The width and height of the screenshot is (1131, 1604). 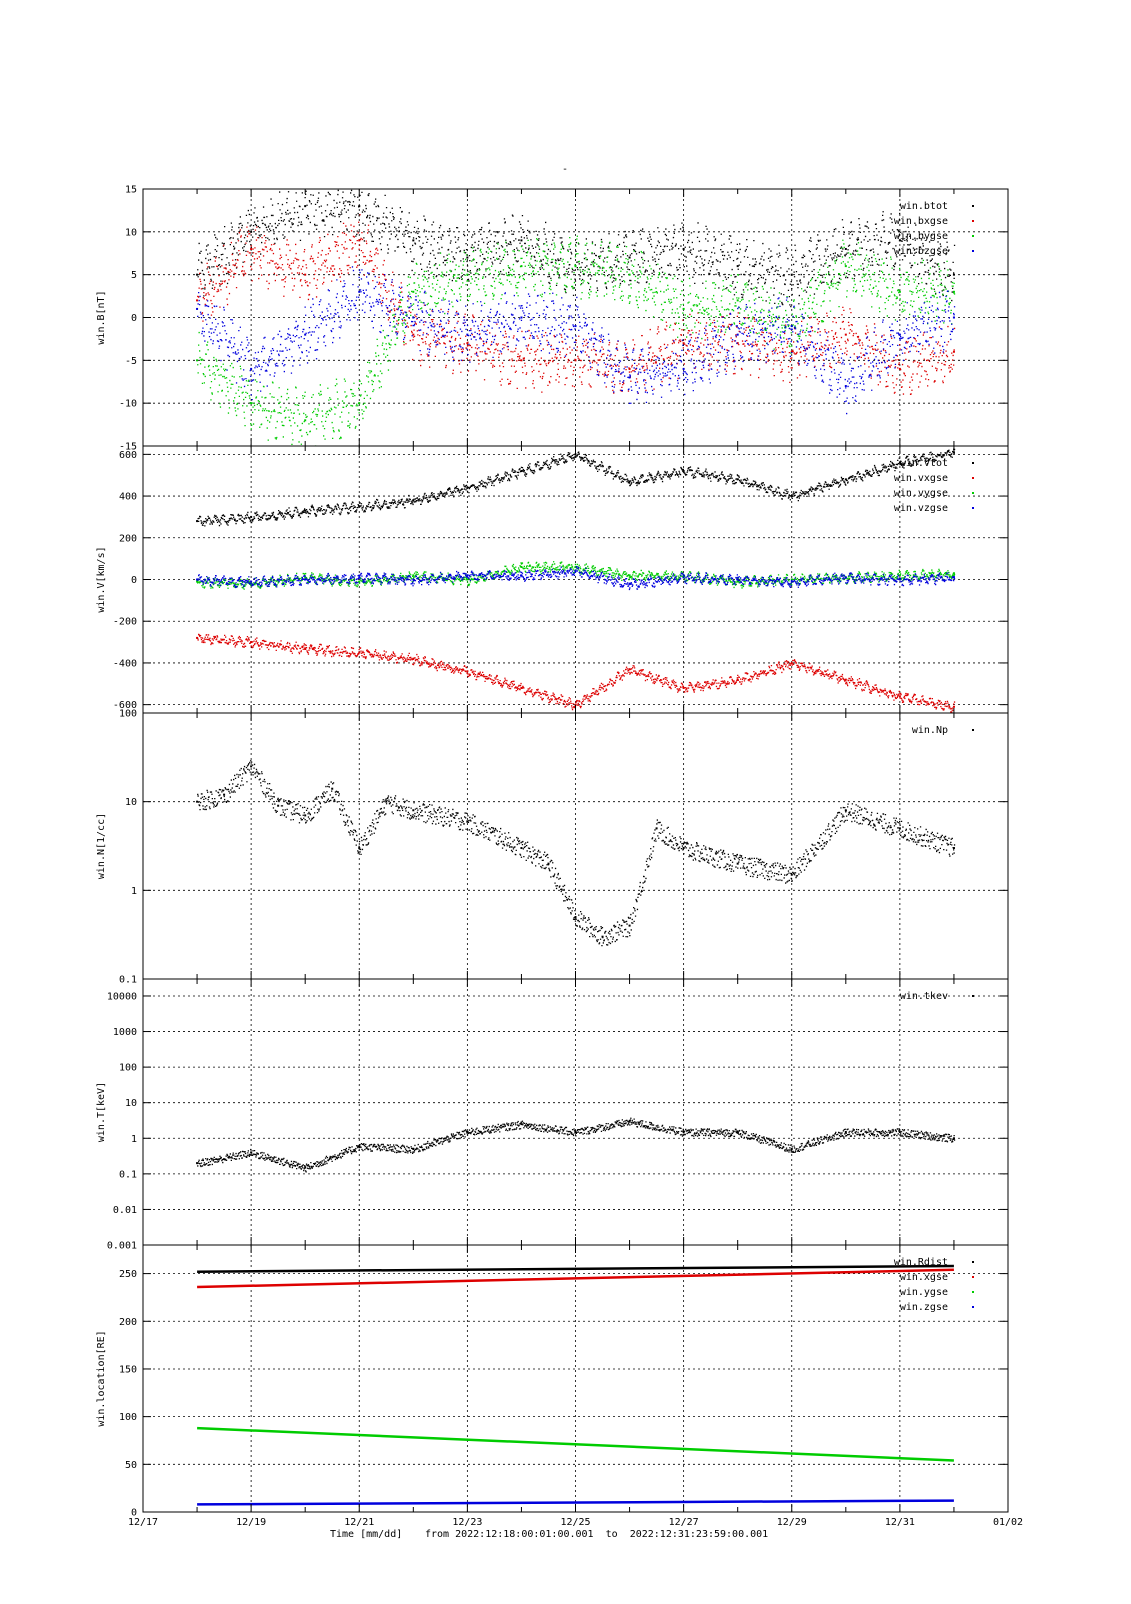 What do you see at coordinates (924, 1292) in the screenshot?
I see `legend-entry-label: win.ygse` at bounding box center [924, 1292].